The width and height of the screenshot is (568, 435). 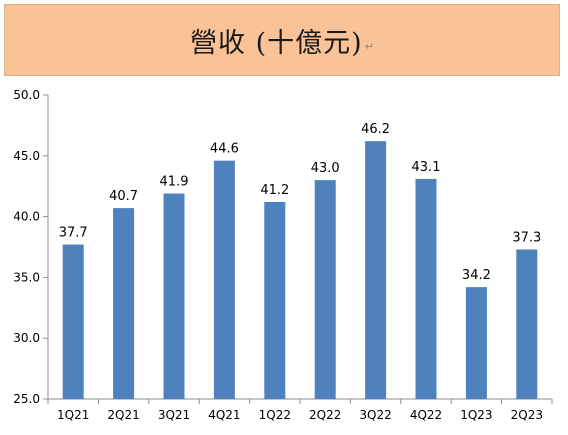 What do you see at coordinates (73, 321) in the screenshot?
I see `bar-1Q21` at bounding box center [73, 321].